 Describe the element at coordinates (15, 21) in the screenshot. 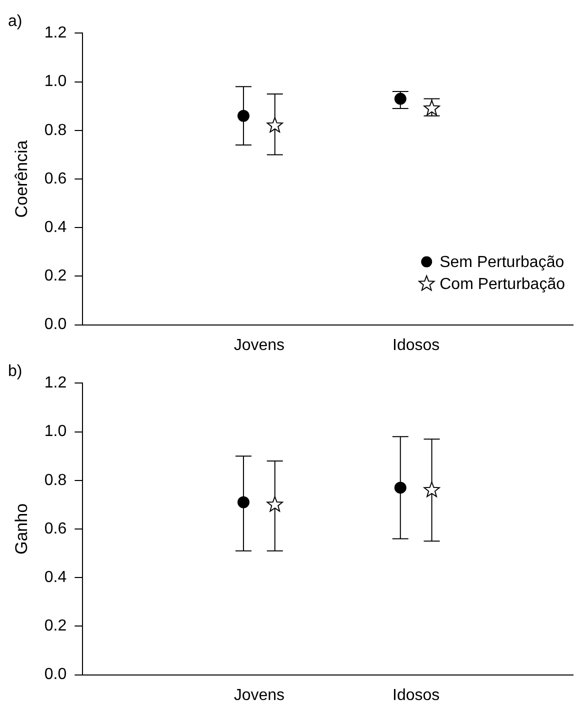

I see `chart-title: a)` at that location.